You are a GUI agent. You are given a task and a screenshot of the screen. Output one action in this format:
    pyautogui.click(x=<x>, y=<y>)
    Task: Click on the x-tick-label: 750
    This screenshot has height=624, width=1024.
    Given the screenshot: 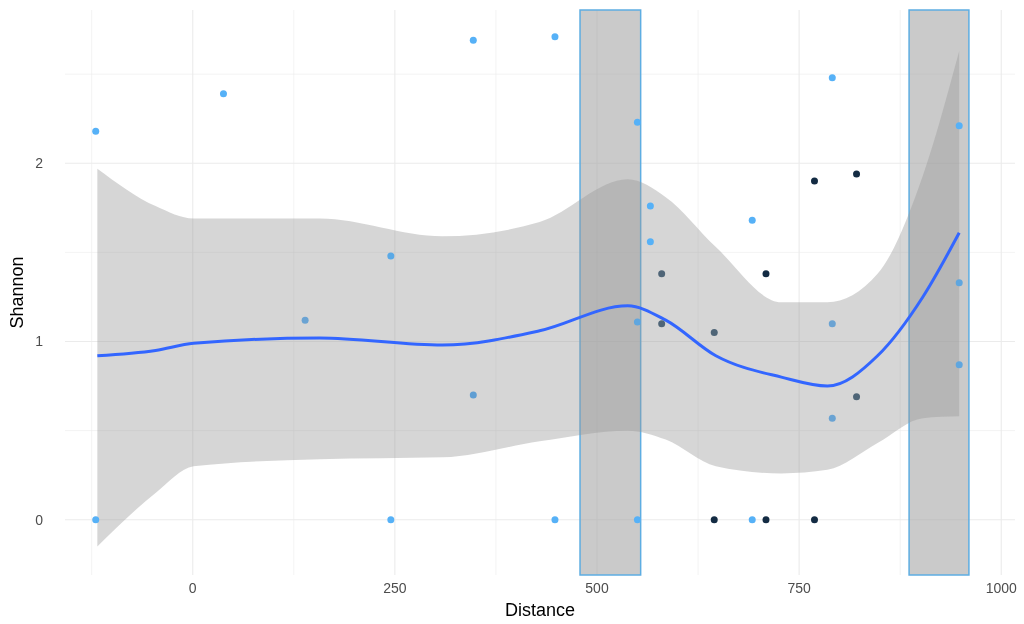 What is the action you would take?
    pyautogui.click(x=799, y=588)
    